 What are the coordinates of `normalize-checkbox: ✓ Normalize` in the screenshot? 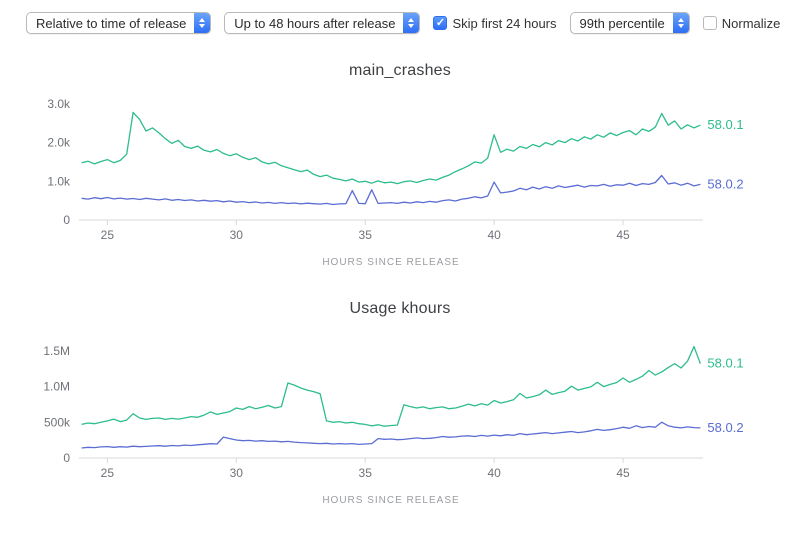 It's located at (741, 23).